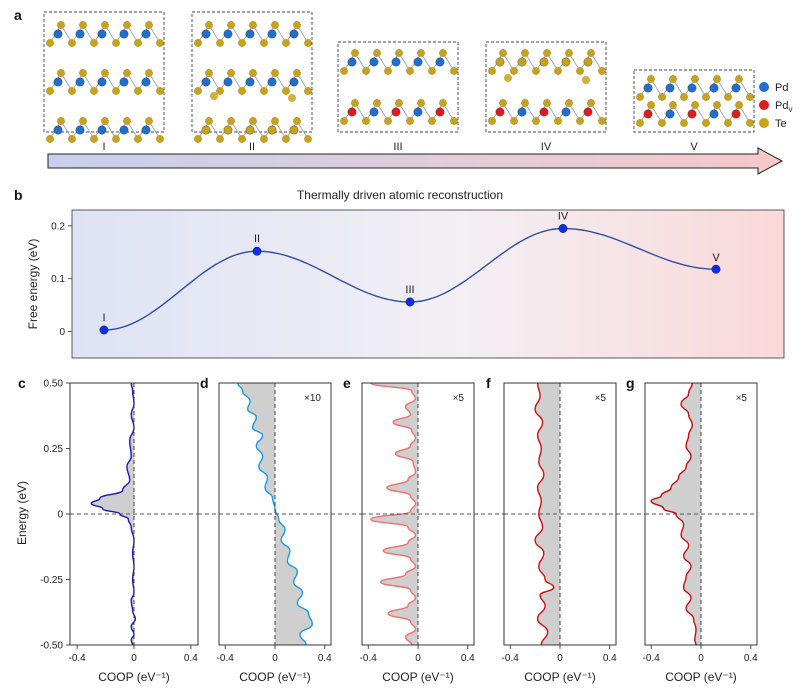  I want to click on scale-factor: ×10, so click(312, 398).